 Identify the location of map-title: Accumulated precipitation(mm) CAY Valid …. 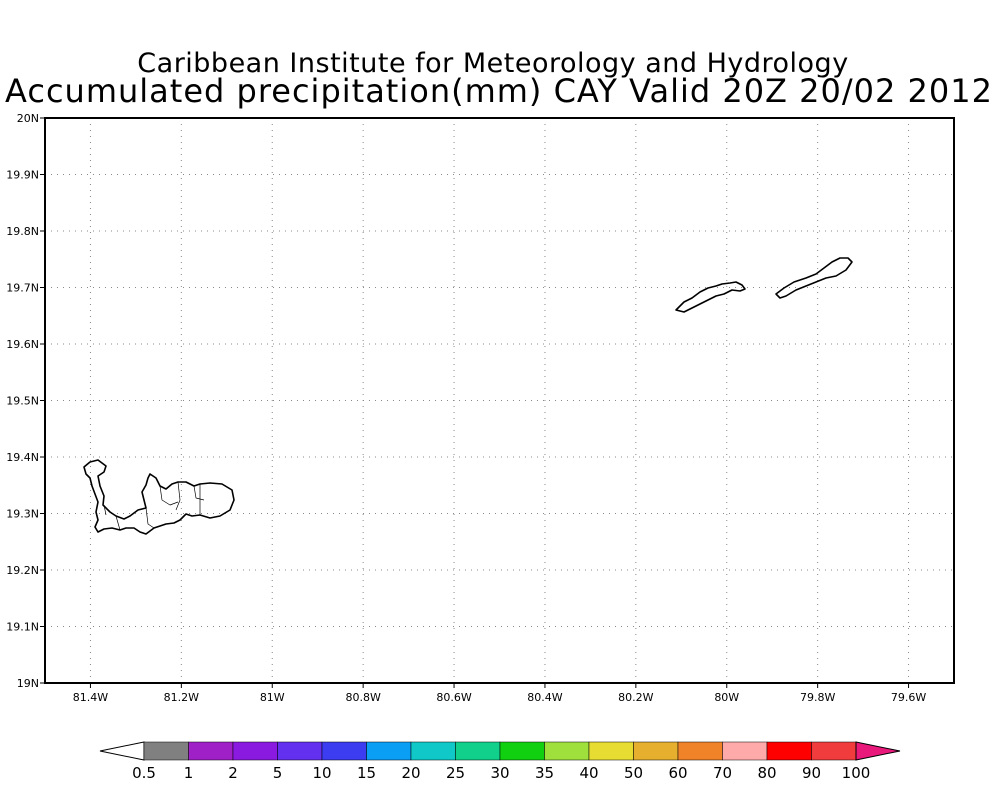
(499, 91).